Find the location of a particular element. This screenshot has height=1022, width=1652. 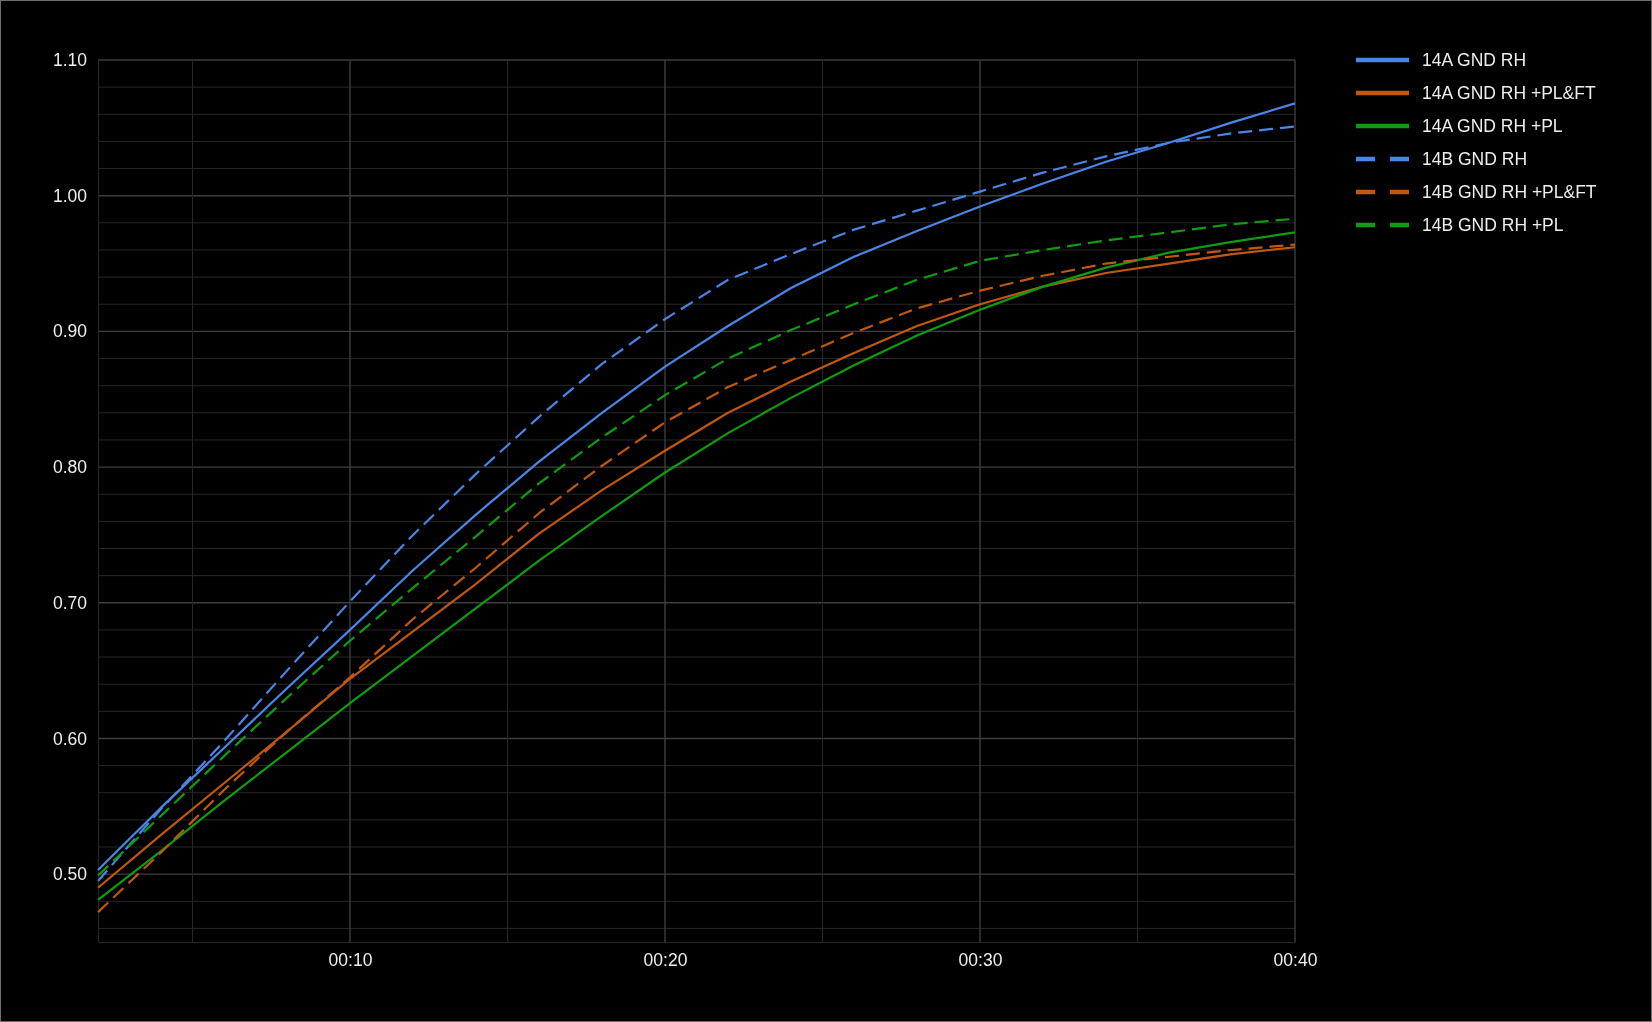

y-tick-label: 0.60 is located at coordinates (70, 738).